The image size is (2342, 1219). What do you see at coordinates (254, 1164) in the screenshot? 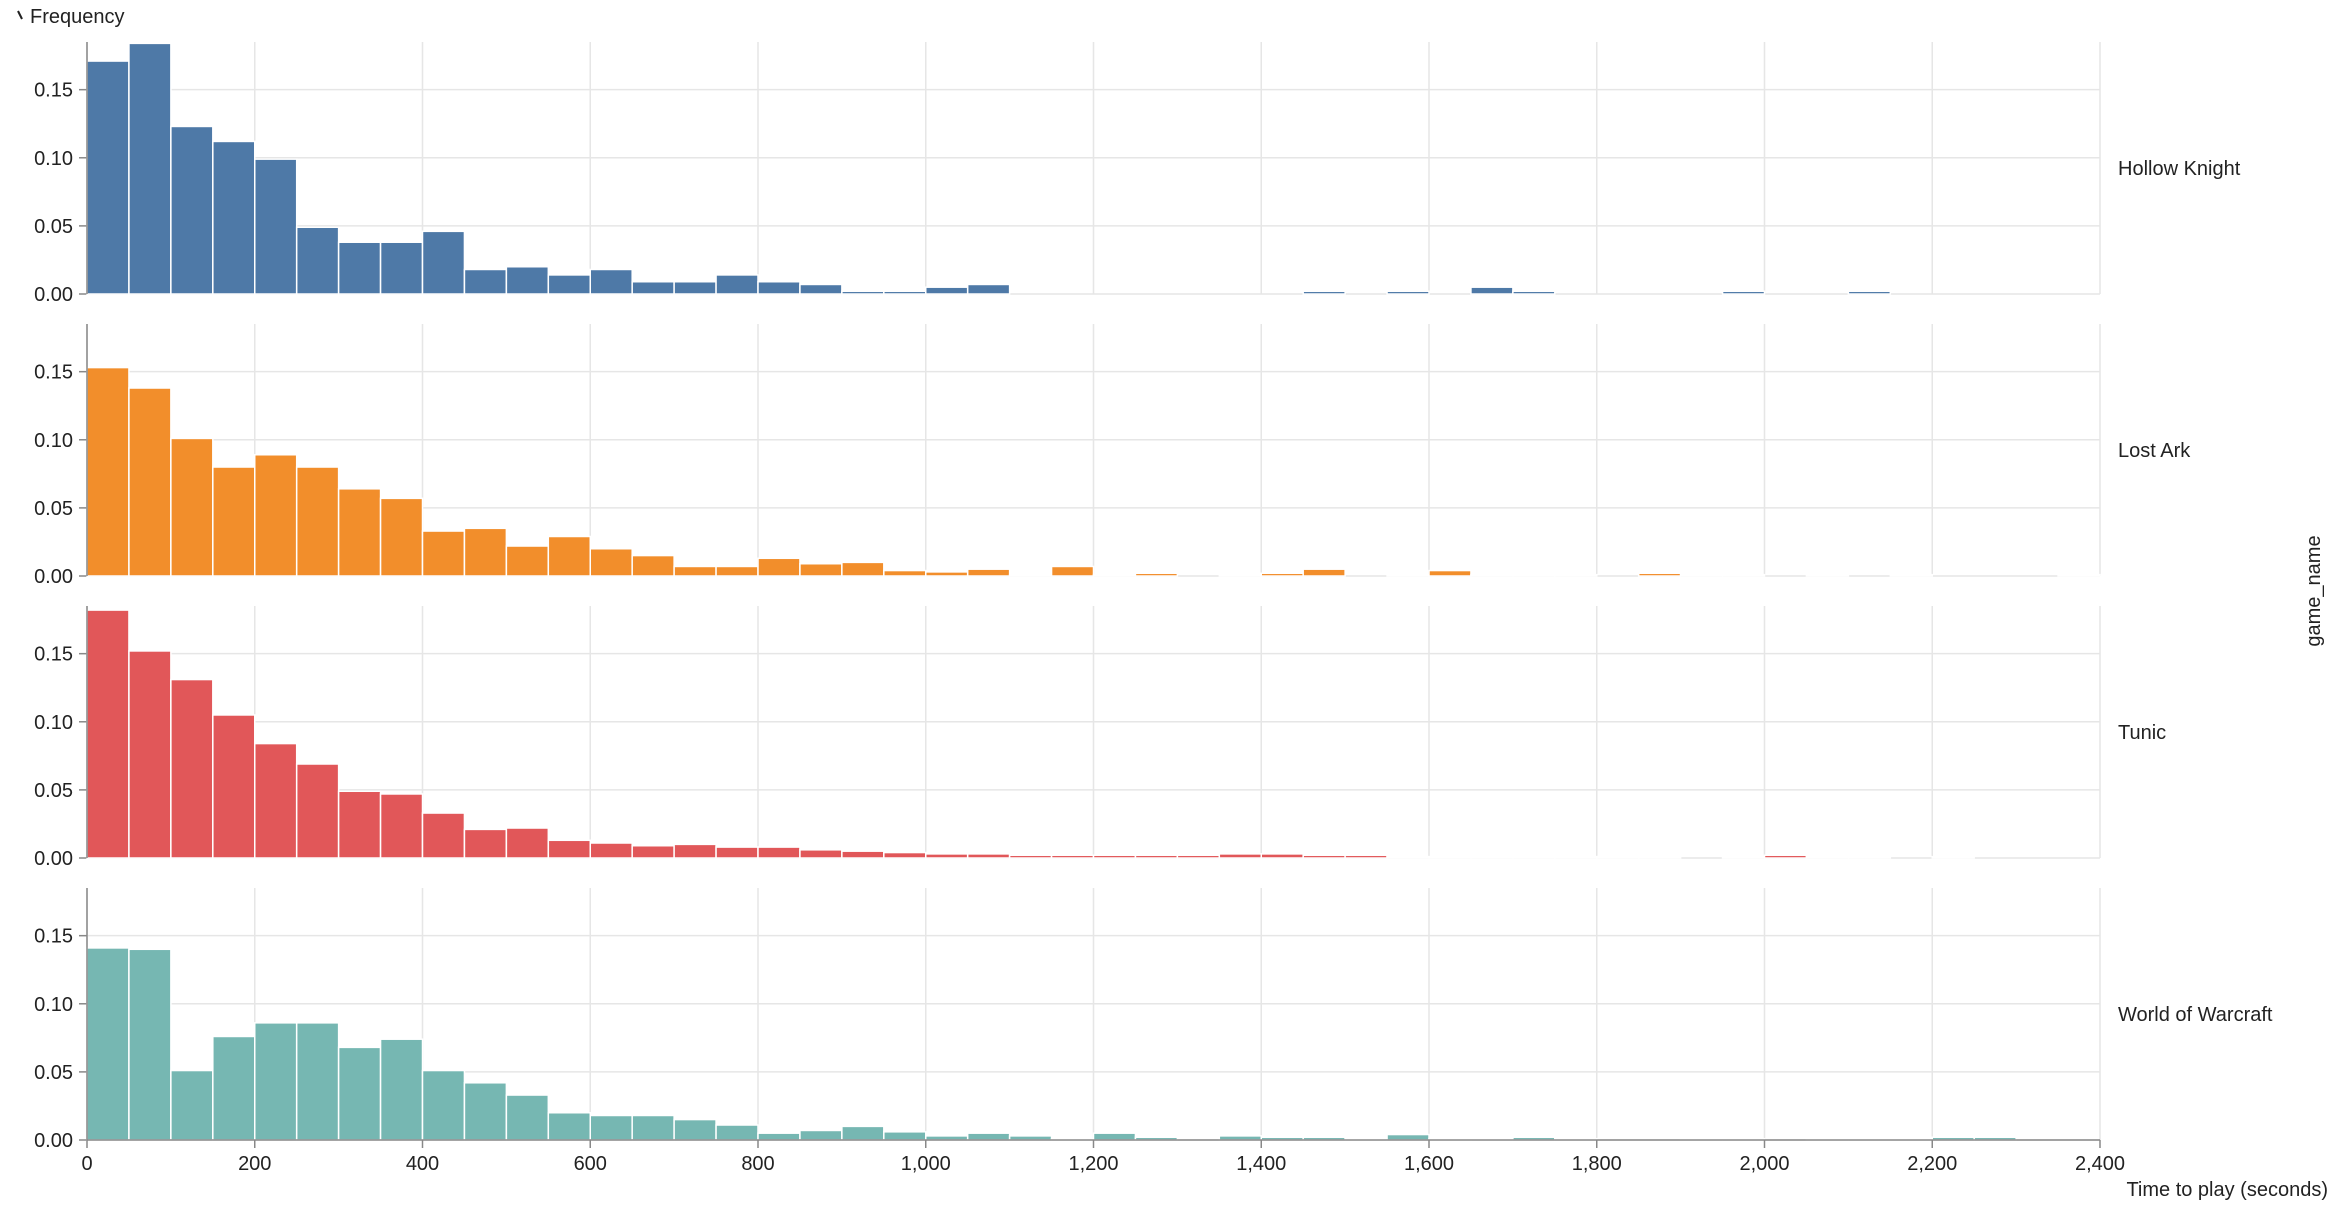
I see `x-tick-label: 200` at bounding box center [254, 1164].